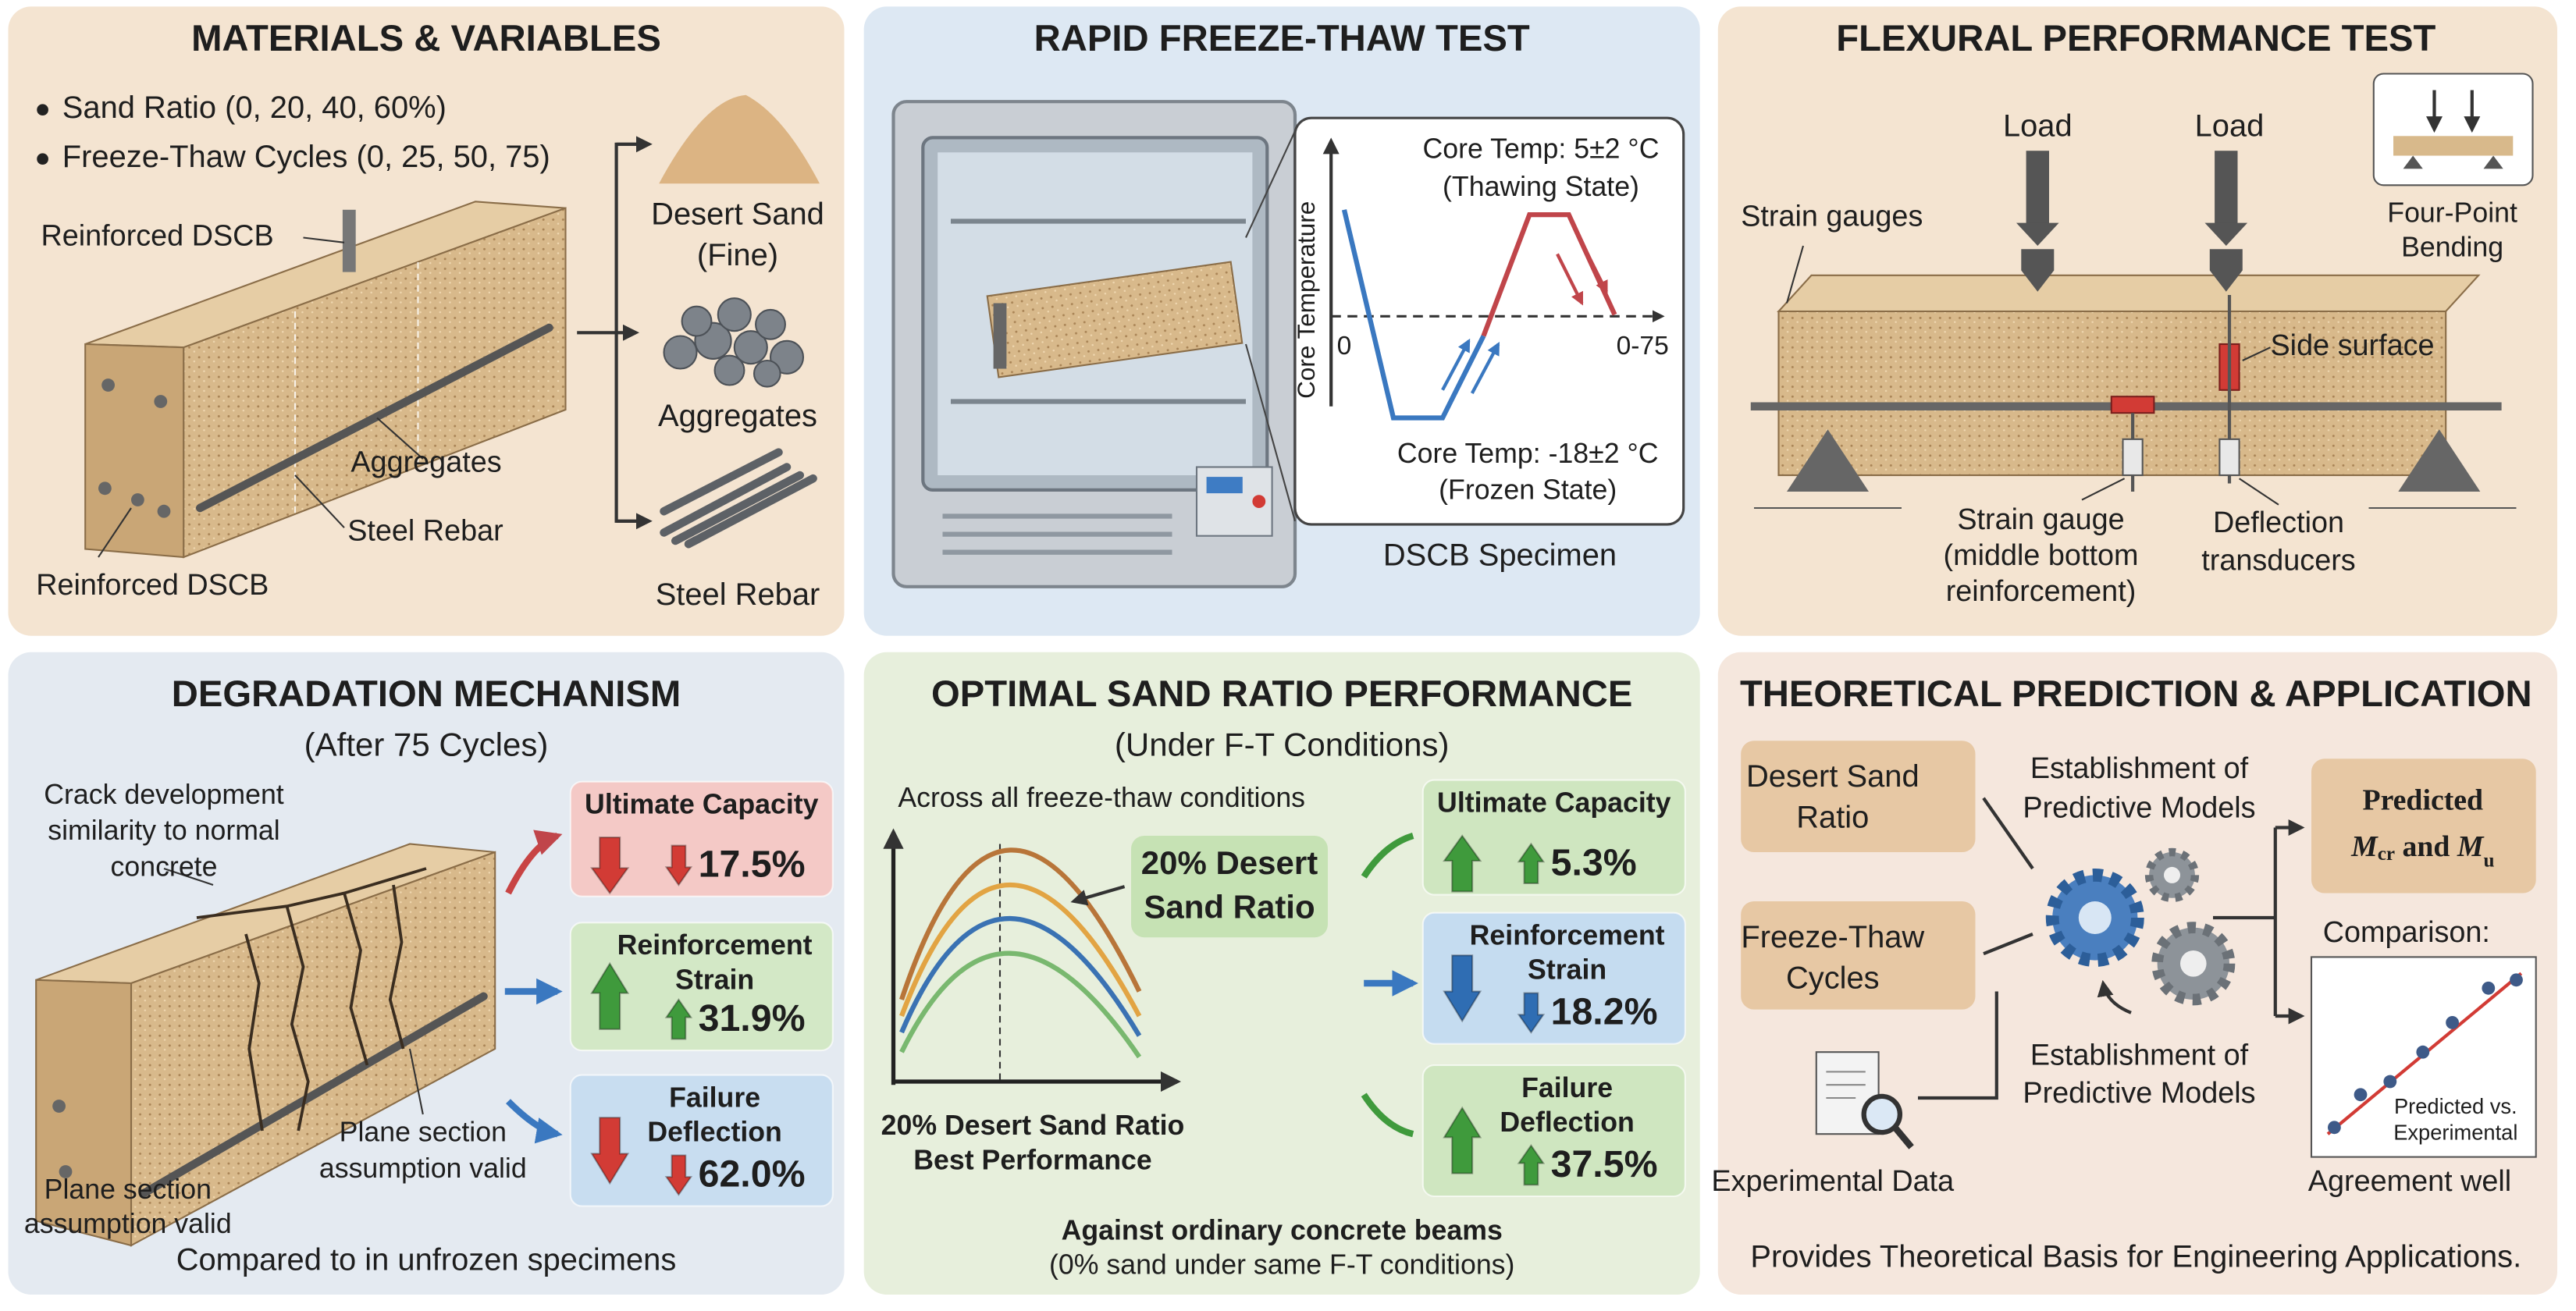 Image resolution: width=2576 pixels, height=1311 pixels. I want to click on result-label: Strain, so click(714, 980).